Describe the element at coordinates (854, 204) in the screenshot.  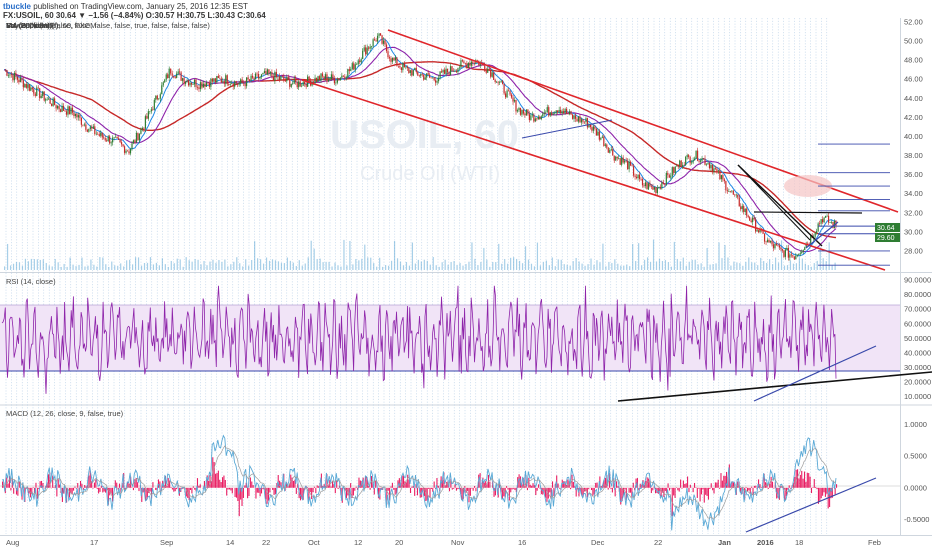
I see `target-levels` at that location.